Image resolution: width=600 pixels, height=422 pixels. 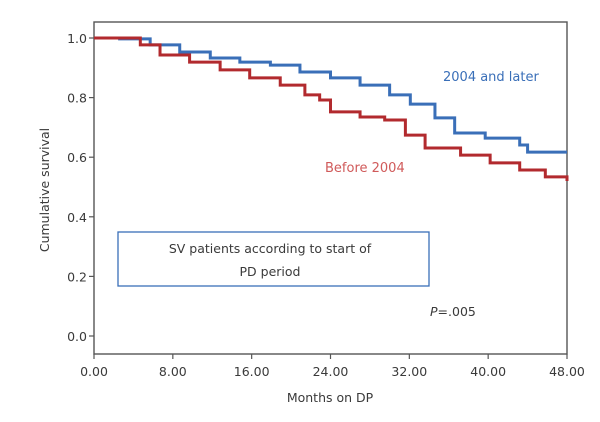 I want to click on p-value: =.005, so click(x=457, y=311).